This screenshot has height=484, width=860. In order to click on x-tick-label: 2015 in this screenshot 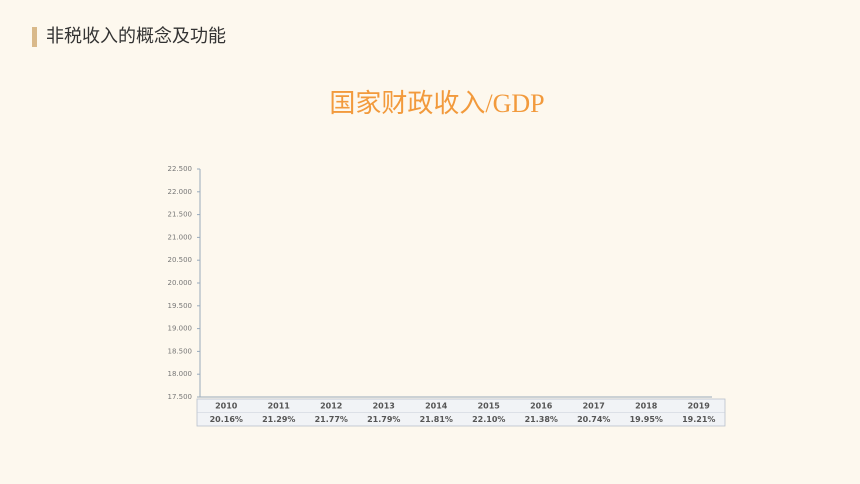, I will do `click(489, 406)`.